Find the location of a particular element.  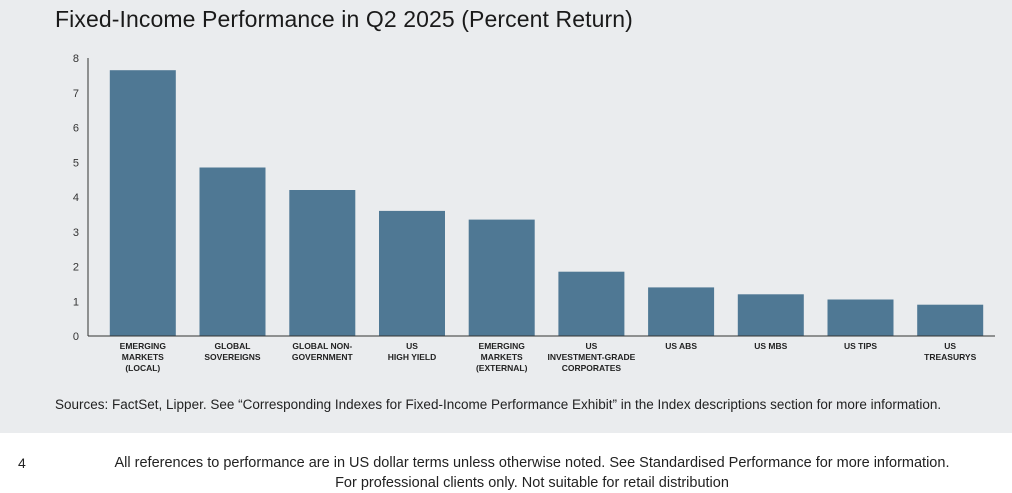

y-tick-3: 3 is located at coordinates (76, 233).